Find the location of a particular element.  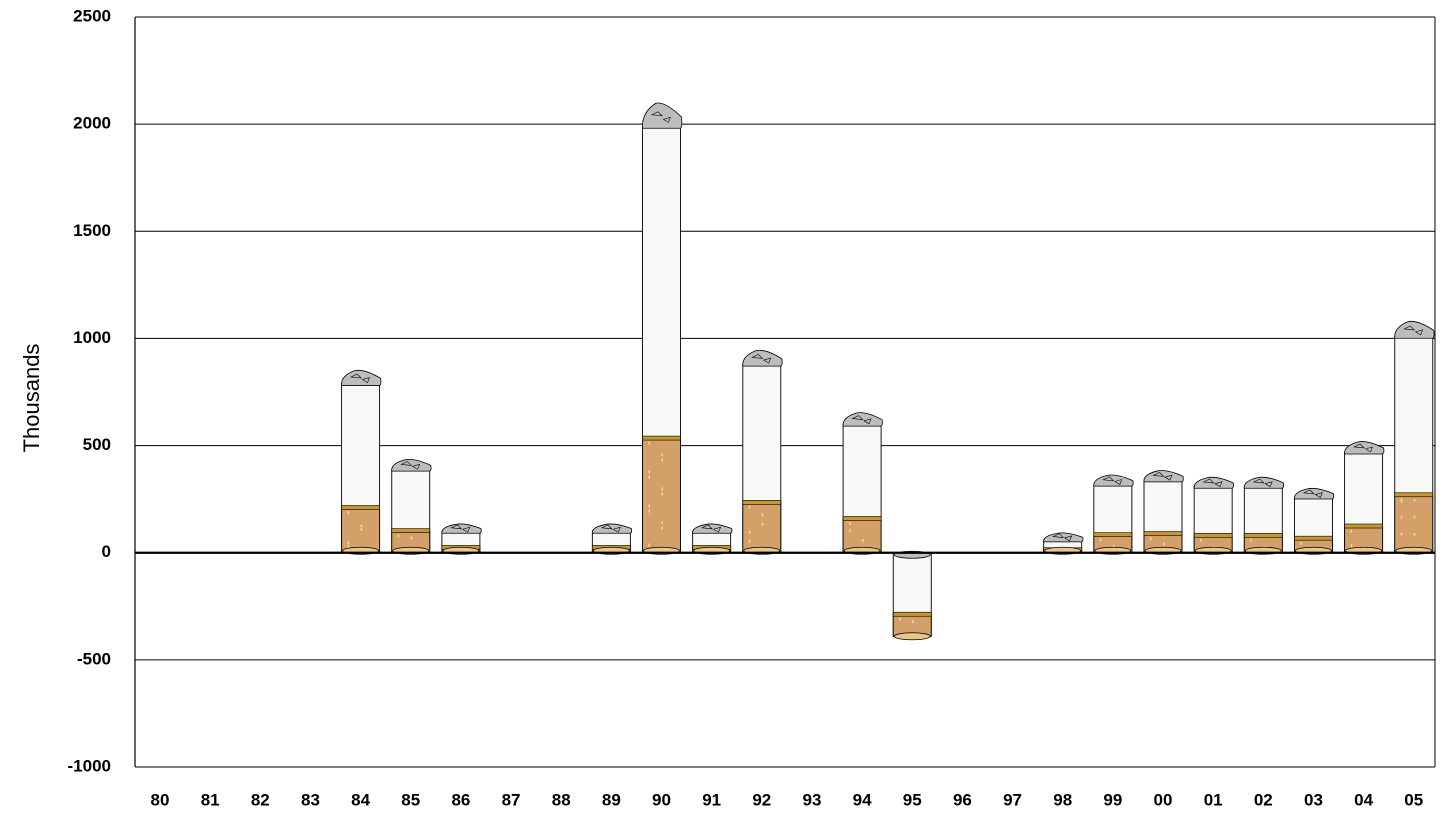

x-tick-label: 05 is located at coordinates (1413, 799).